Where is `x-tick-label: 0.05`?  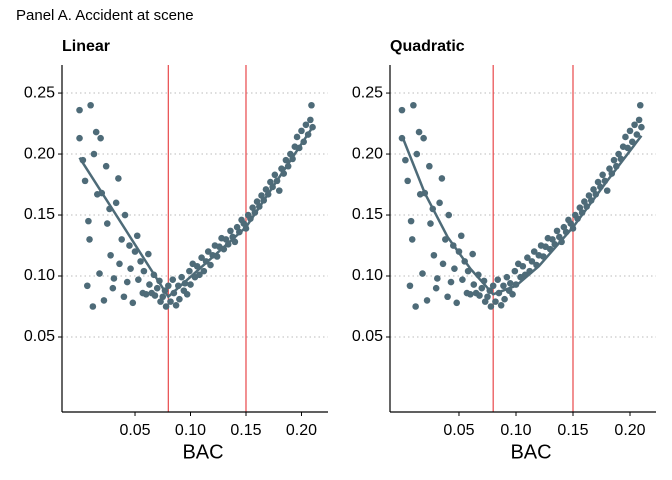
x-tick-label: 0.05 is located at coordinates (134, 430).